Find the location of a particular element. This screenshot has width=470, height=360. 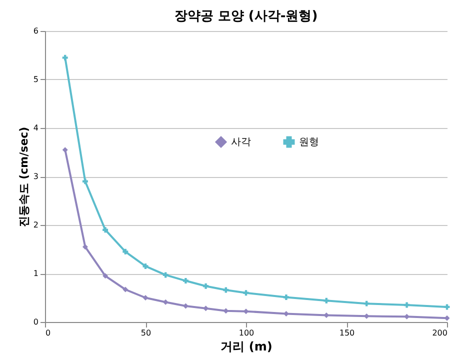

x-tick-label: 50 is located at coordinates (146, 333).